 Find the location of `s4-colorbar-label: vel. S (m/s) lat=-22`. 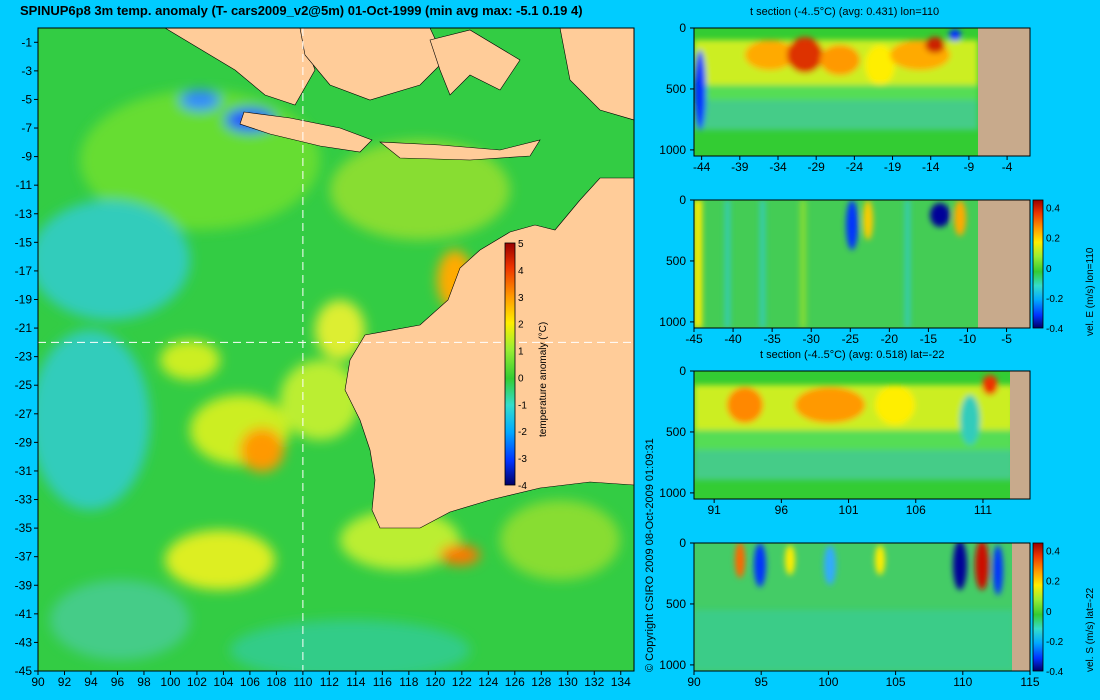

s4-colorbar-label: vel. S (m/s) lat=-22 is located at coordinates (1090, 629).